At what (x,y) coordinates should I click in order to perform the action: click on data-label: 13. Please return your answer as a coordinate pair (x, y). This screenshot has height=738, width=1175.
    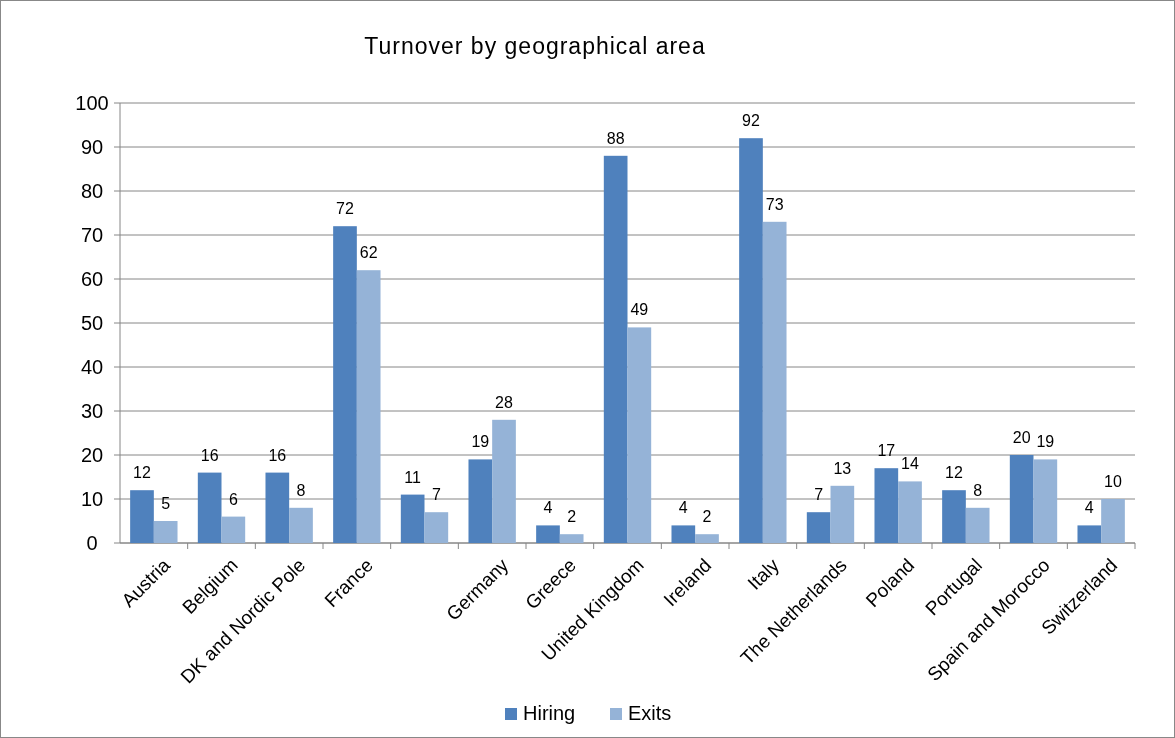
    Looking at the image, I should click on (842, 468).